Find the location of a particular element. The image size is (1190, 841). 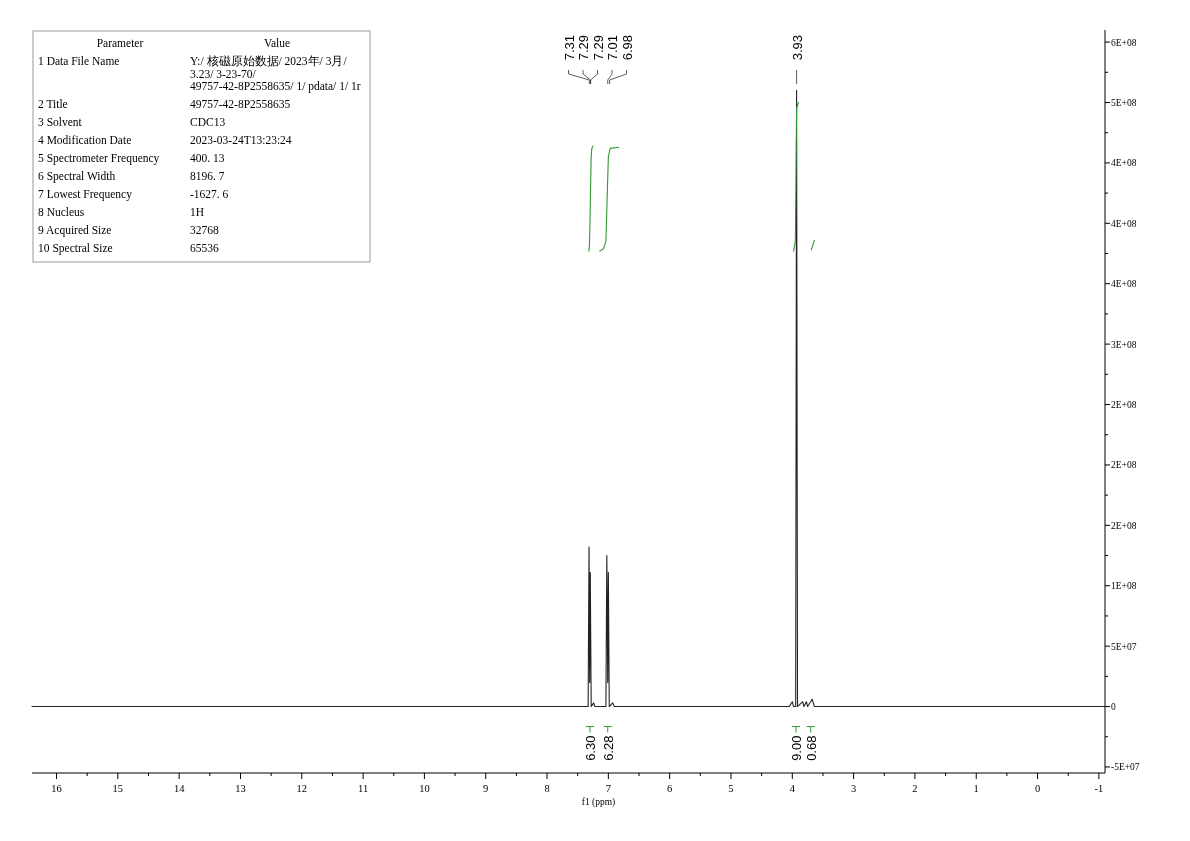

y-tick-label: -5E+07 is located at coordinates (1125, 767).